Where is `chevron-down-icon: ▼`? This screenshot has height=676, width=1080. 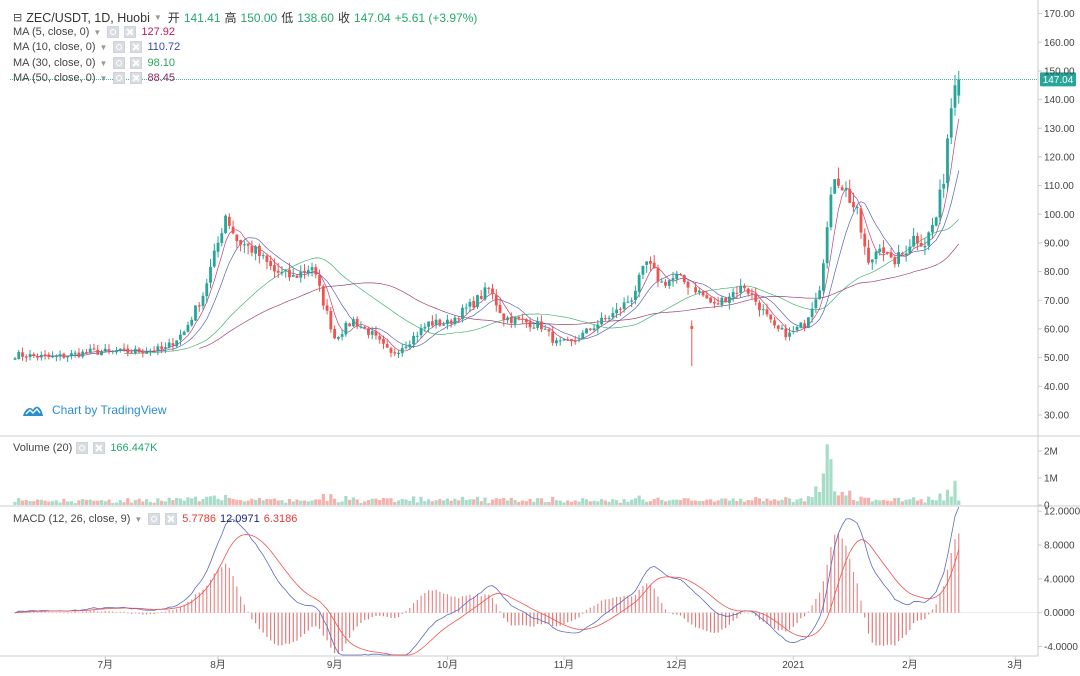
chevron-down-icon: ▼ is located at coordinates (97, 32).